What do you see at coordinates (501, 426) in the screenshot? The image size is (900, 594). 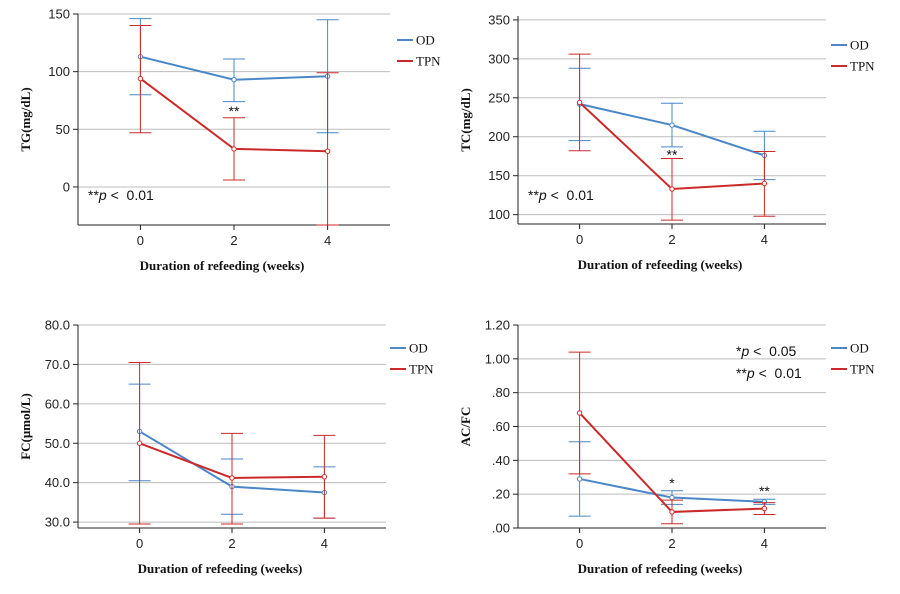 I see `y-tick-label: .60` at bounding box center [501, 426].